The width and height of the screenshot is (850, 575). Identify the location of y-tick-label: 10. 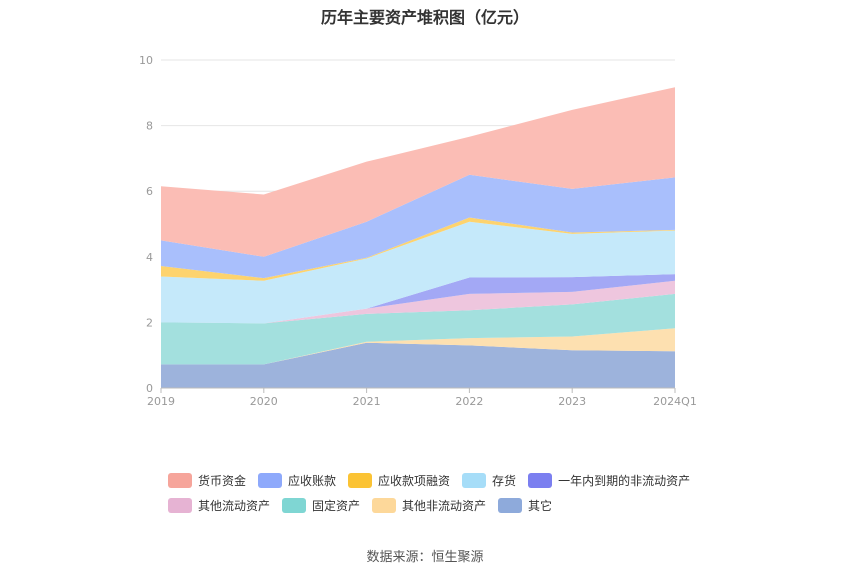
(146, 60).